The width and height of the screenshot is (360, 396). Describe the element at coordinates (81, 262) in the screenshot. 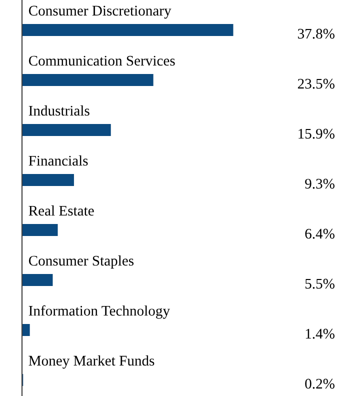

I see `y-tick-label: Consumer Staples` at that location.